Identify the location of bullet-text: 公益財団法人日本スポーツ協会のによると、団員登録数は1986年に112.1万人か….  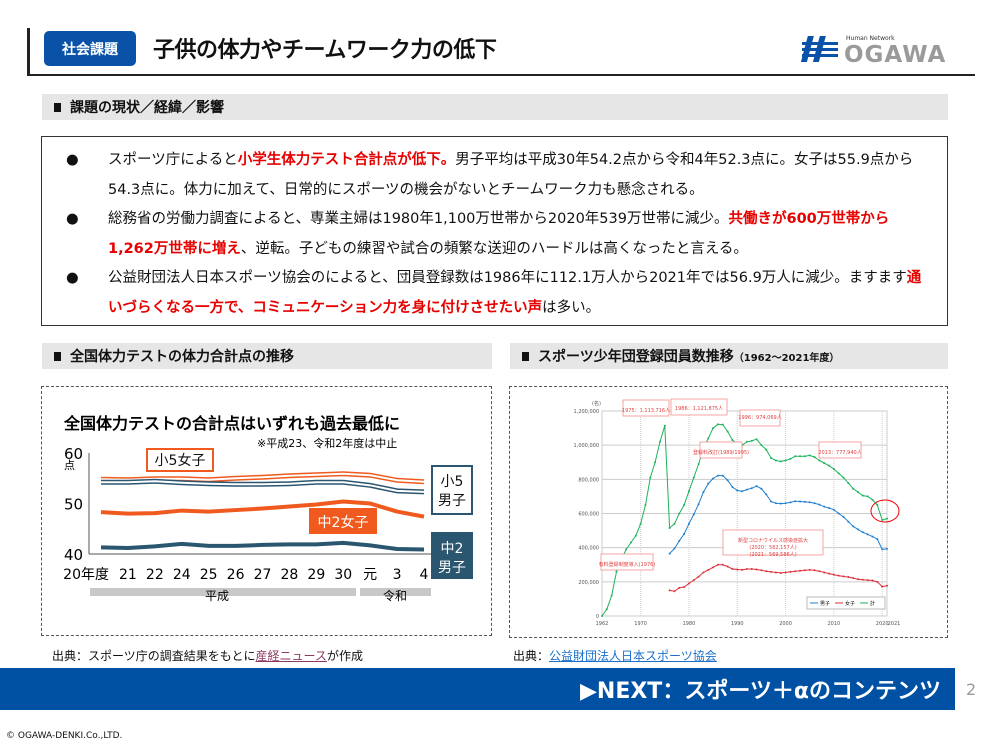
(517, 293).